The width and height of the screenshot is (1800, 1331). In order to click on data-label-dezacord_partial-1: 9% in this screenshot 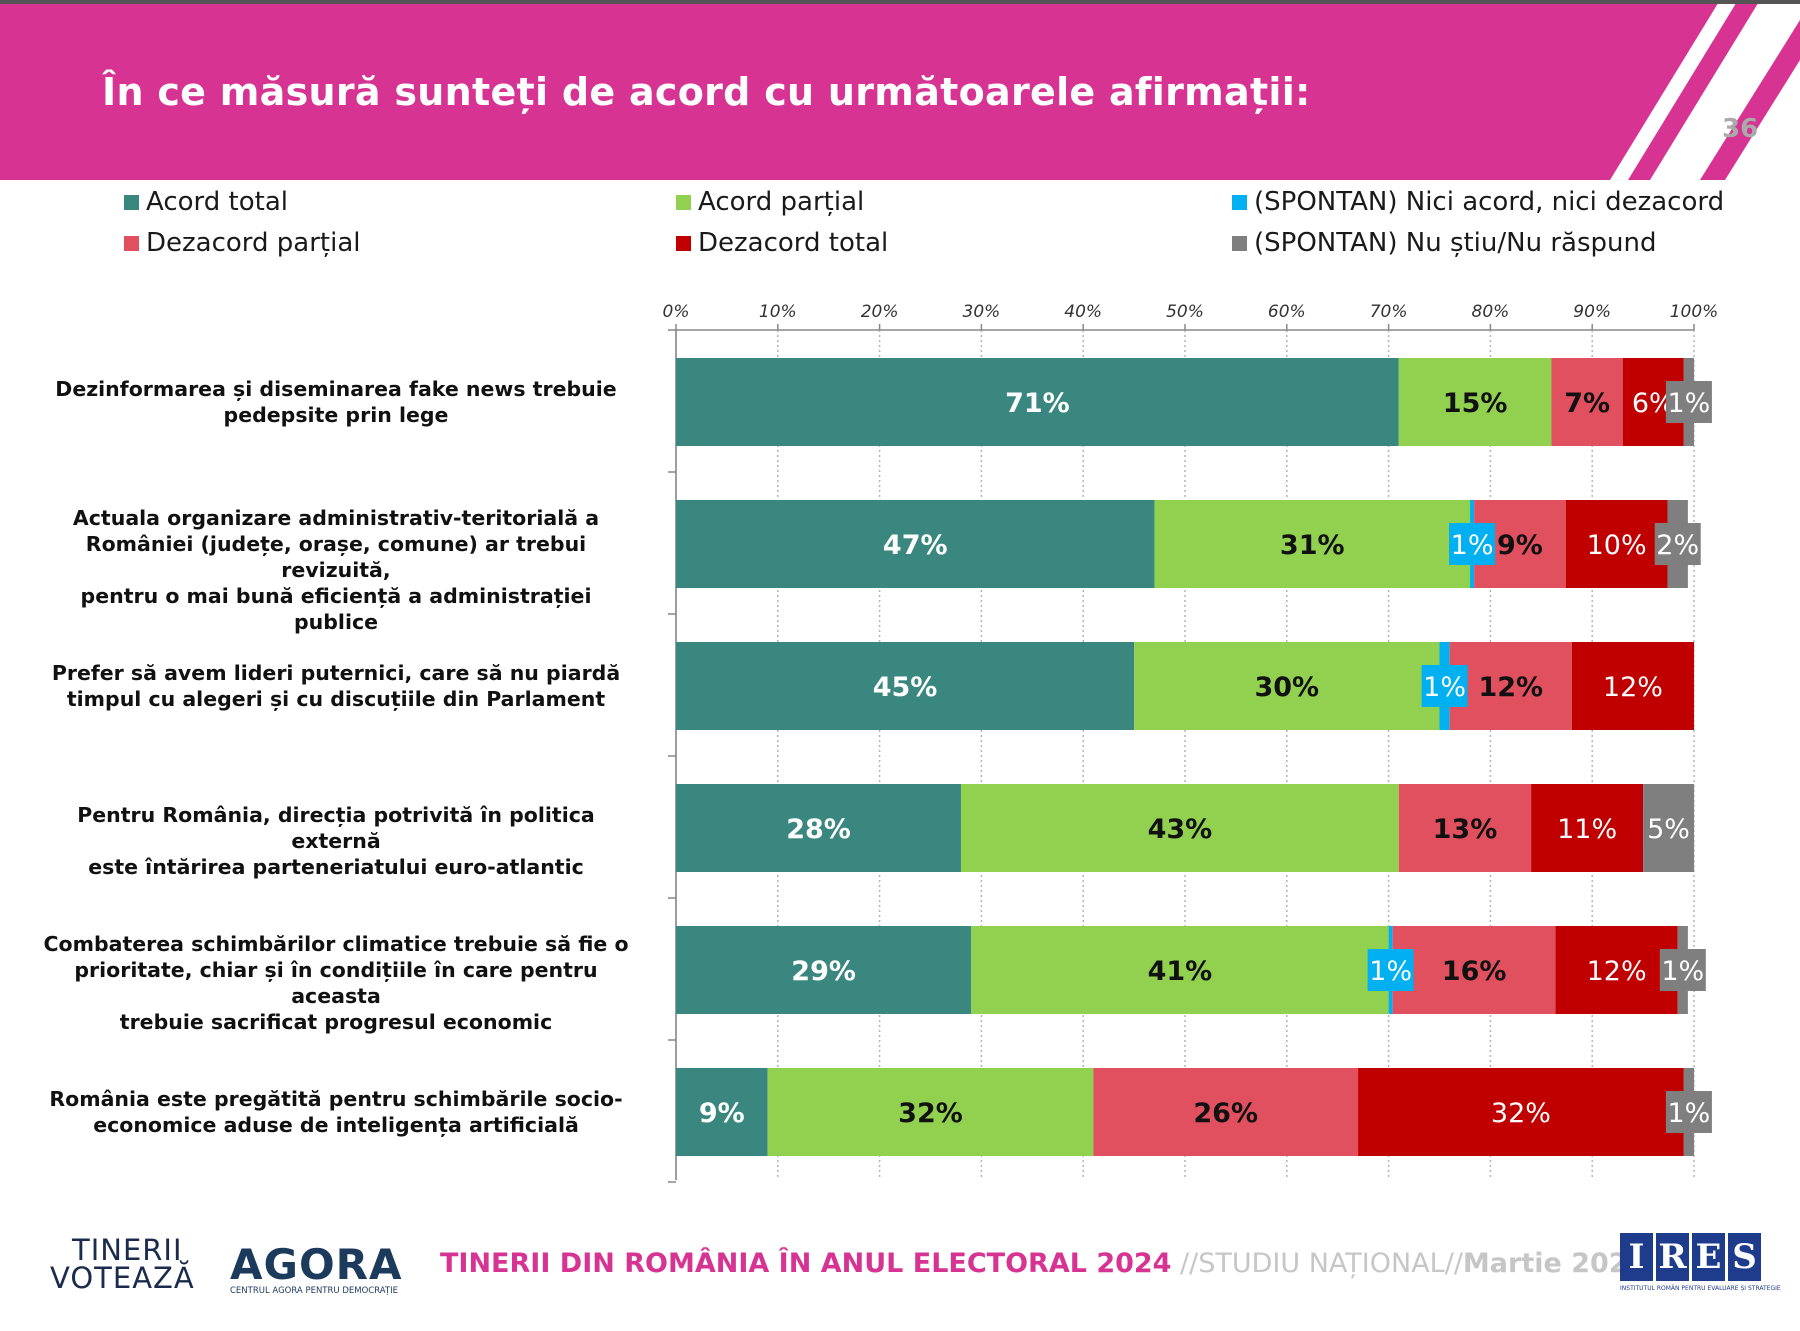, I will do `click(1520, 545)`.